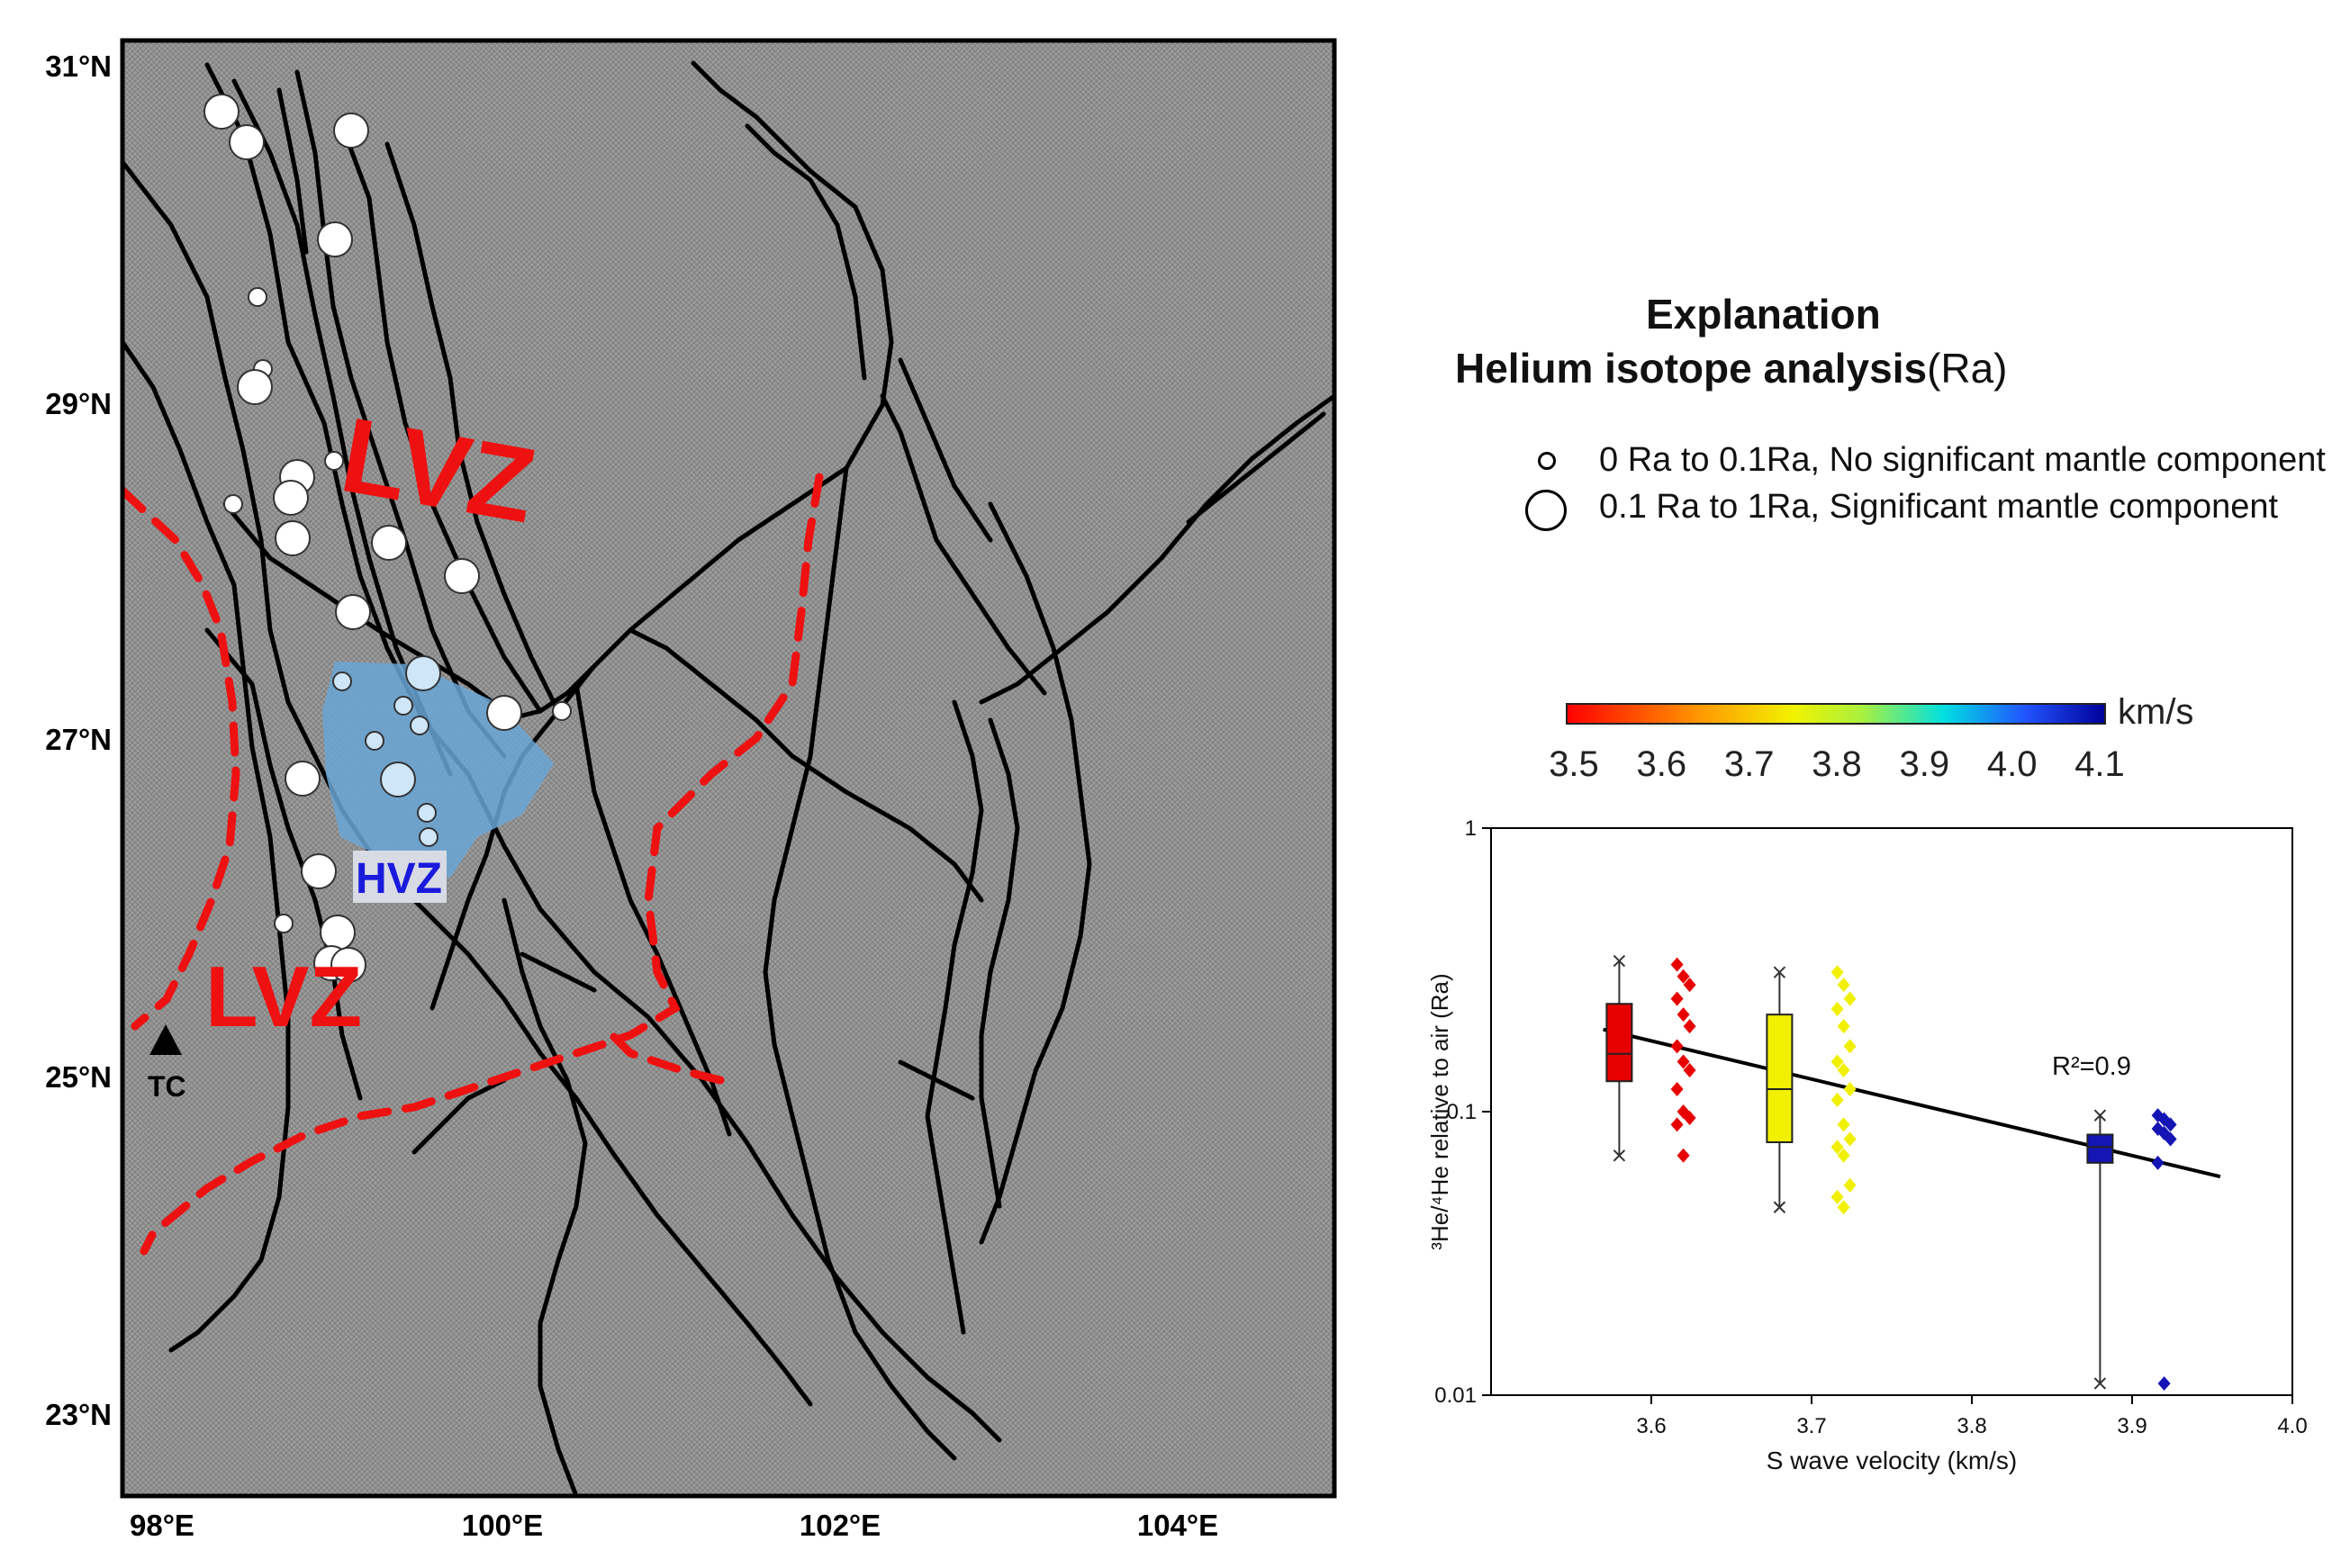 This screenshot has height=1568, width=2332. I want to click on colorbar-unit: km/s, so click(2155, 712).